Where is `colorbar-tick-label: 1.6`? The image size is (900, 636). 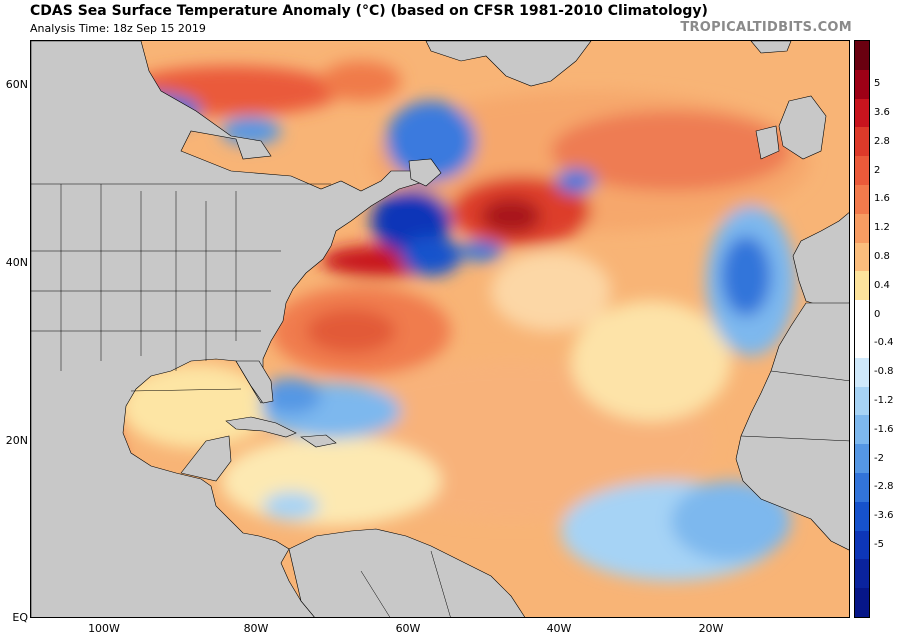 colorbar-tick-label: 1.6 is located at coordinates (882, 199).